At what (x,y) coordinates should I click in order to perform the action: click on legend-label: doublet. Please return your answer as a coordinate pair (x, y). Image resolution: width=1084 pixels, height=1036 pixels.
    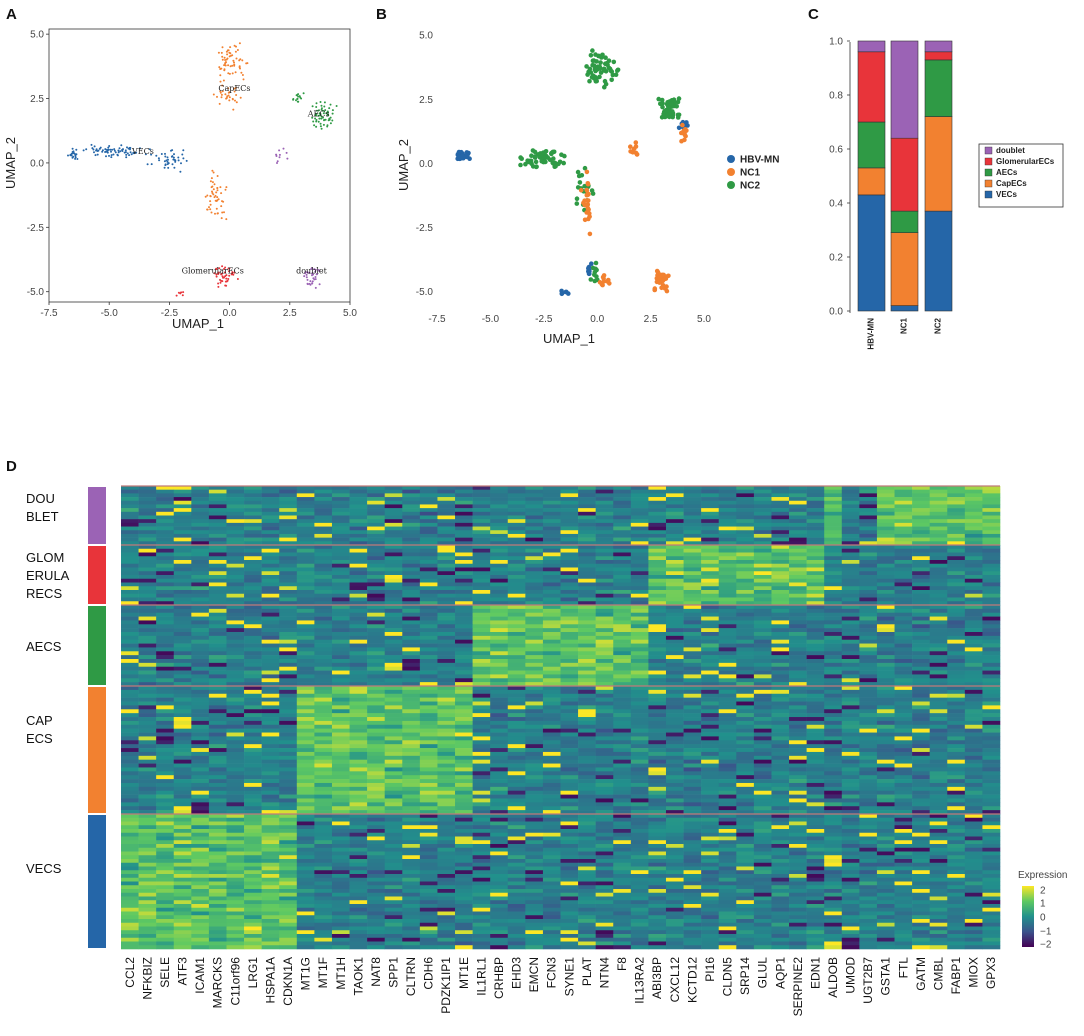
    Looking at the image, I should click on (1010, 150).